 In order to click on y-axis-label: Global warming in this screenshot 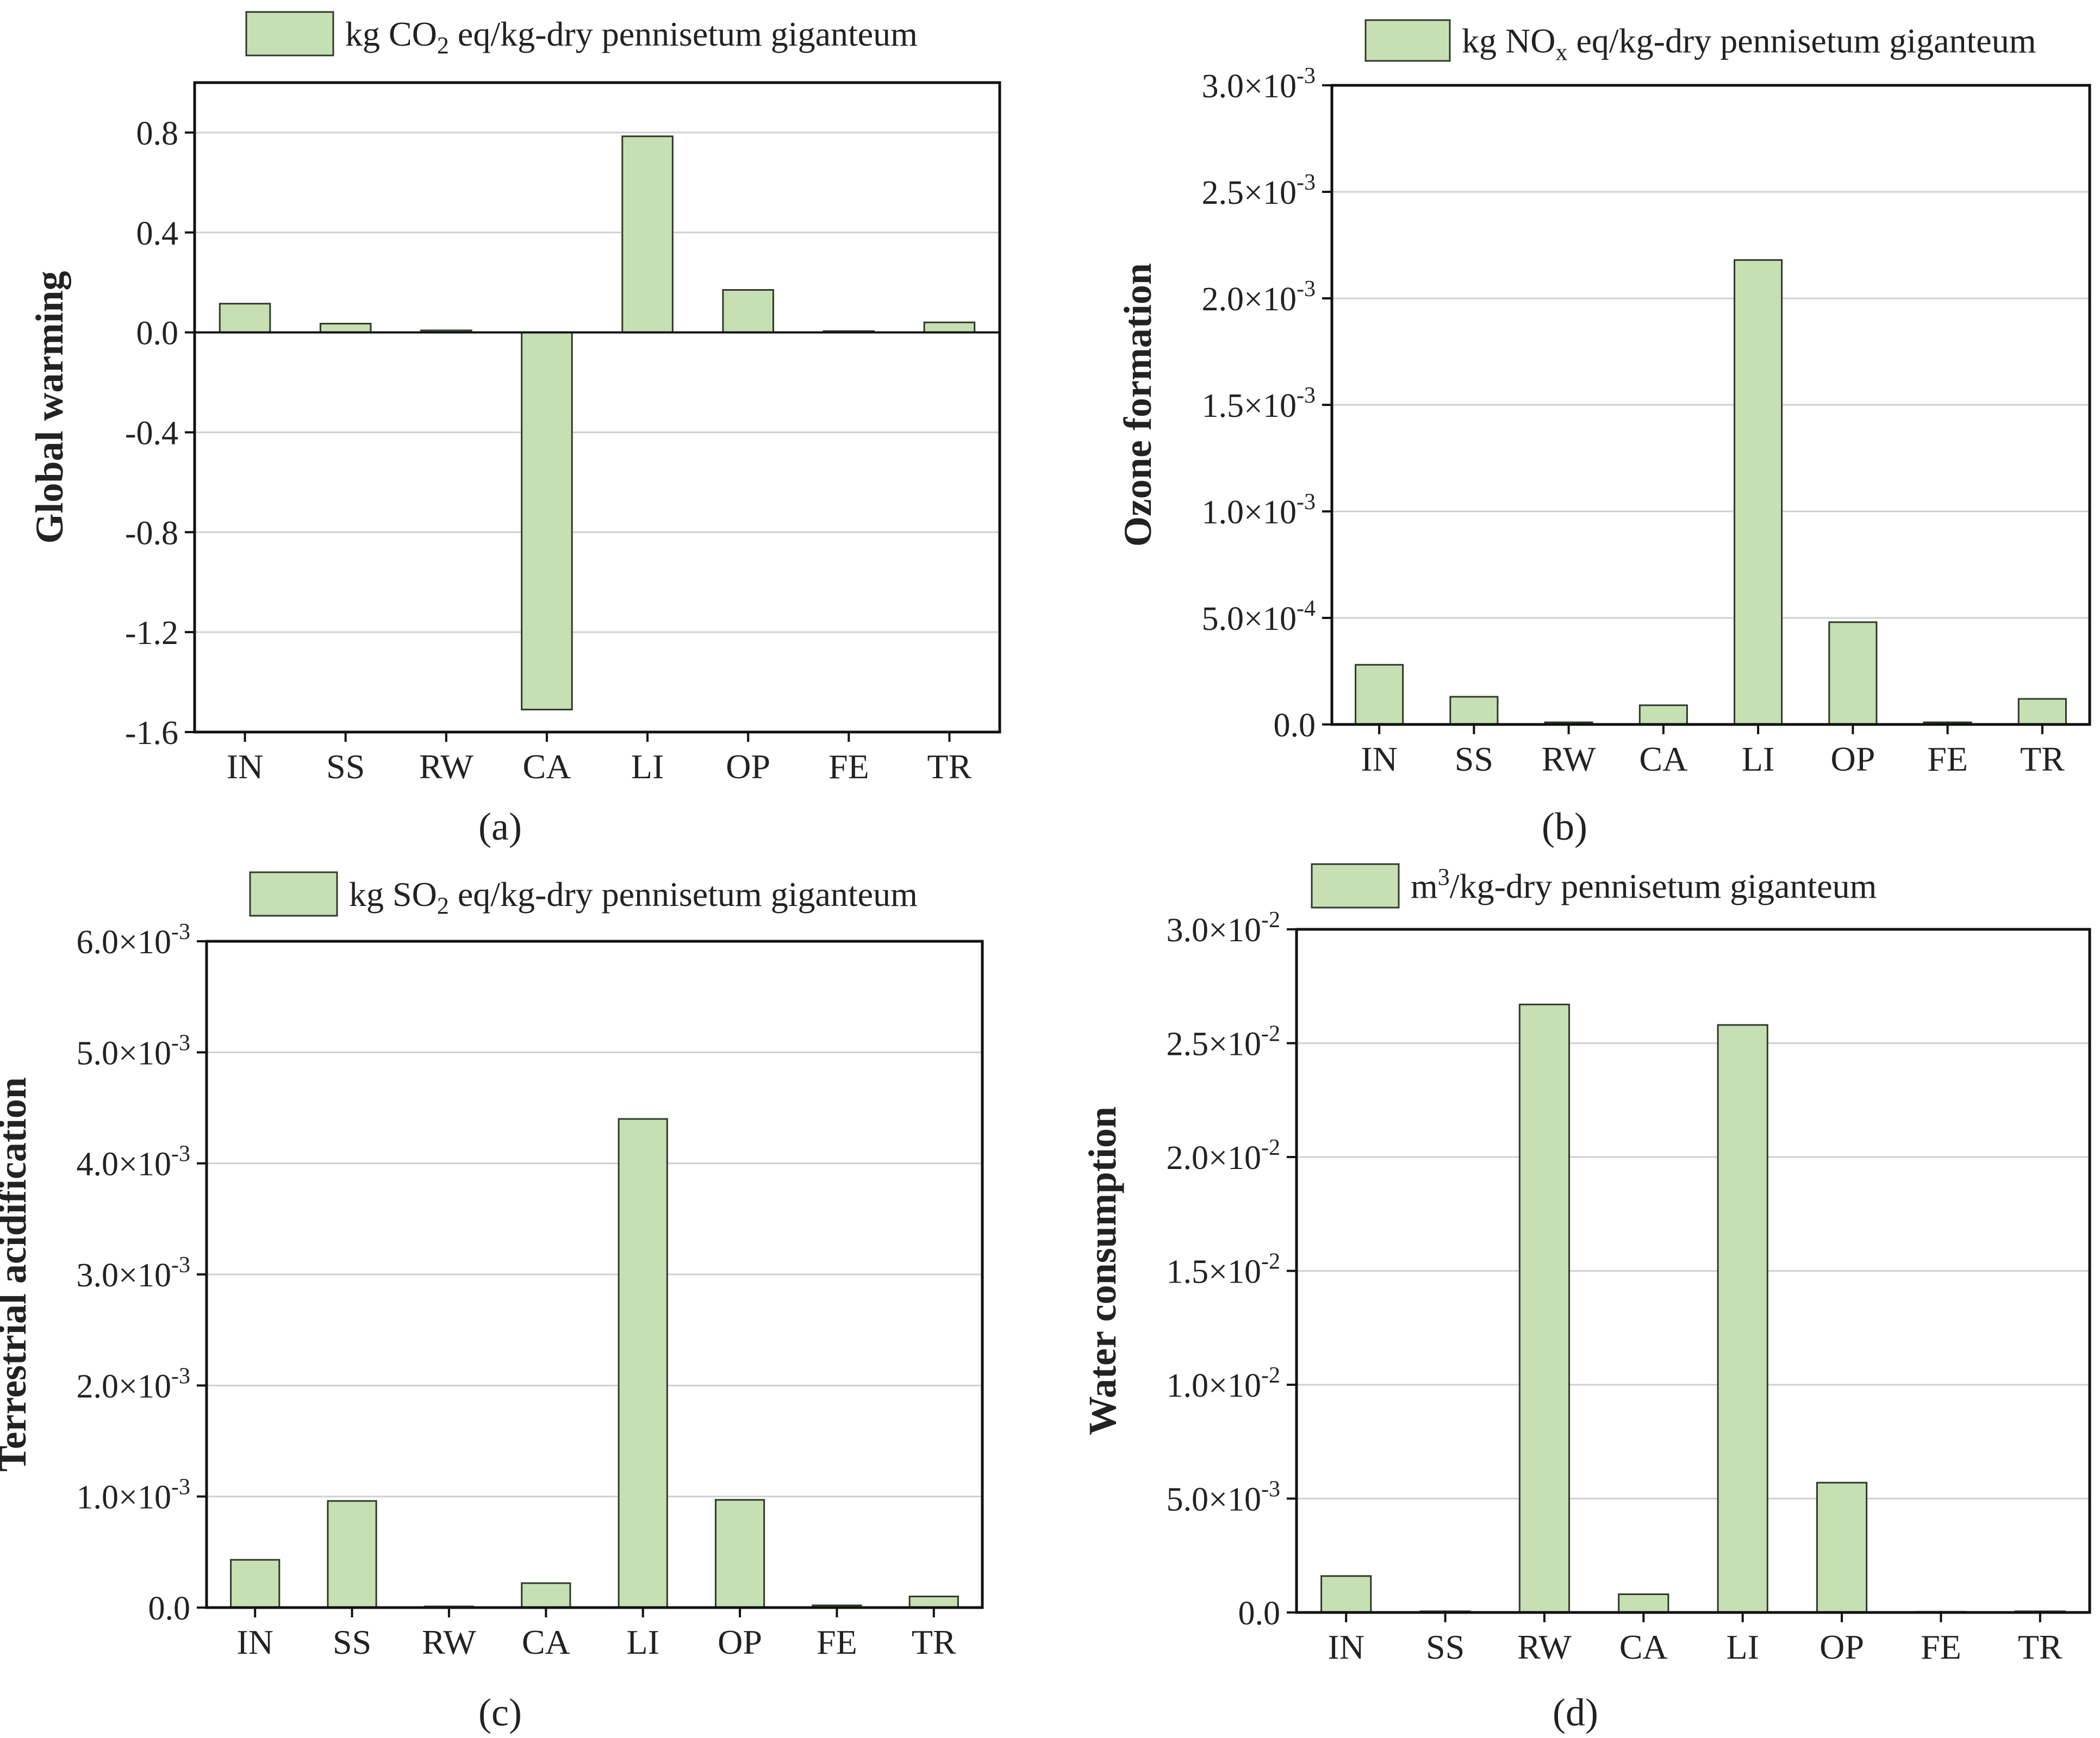, I will do `click(49, 407)`.